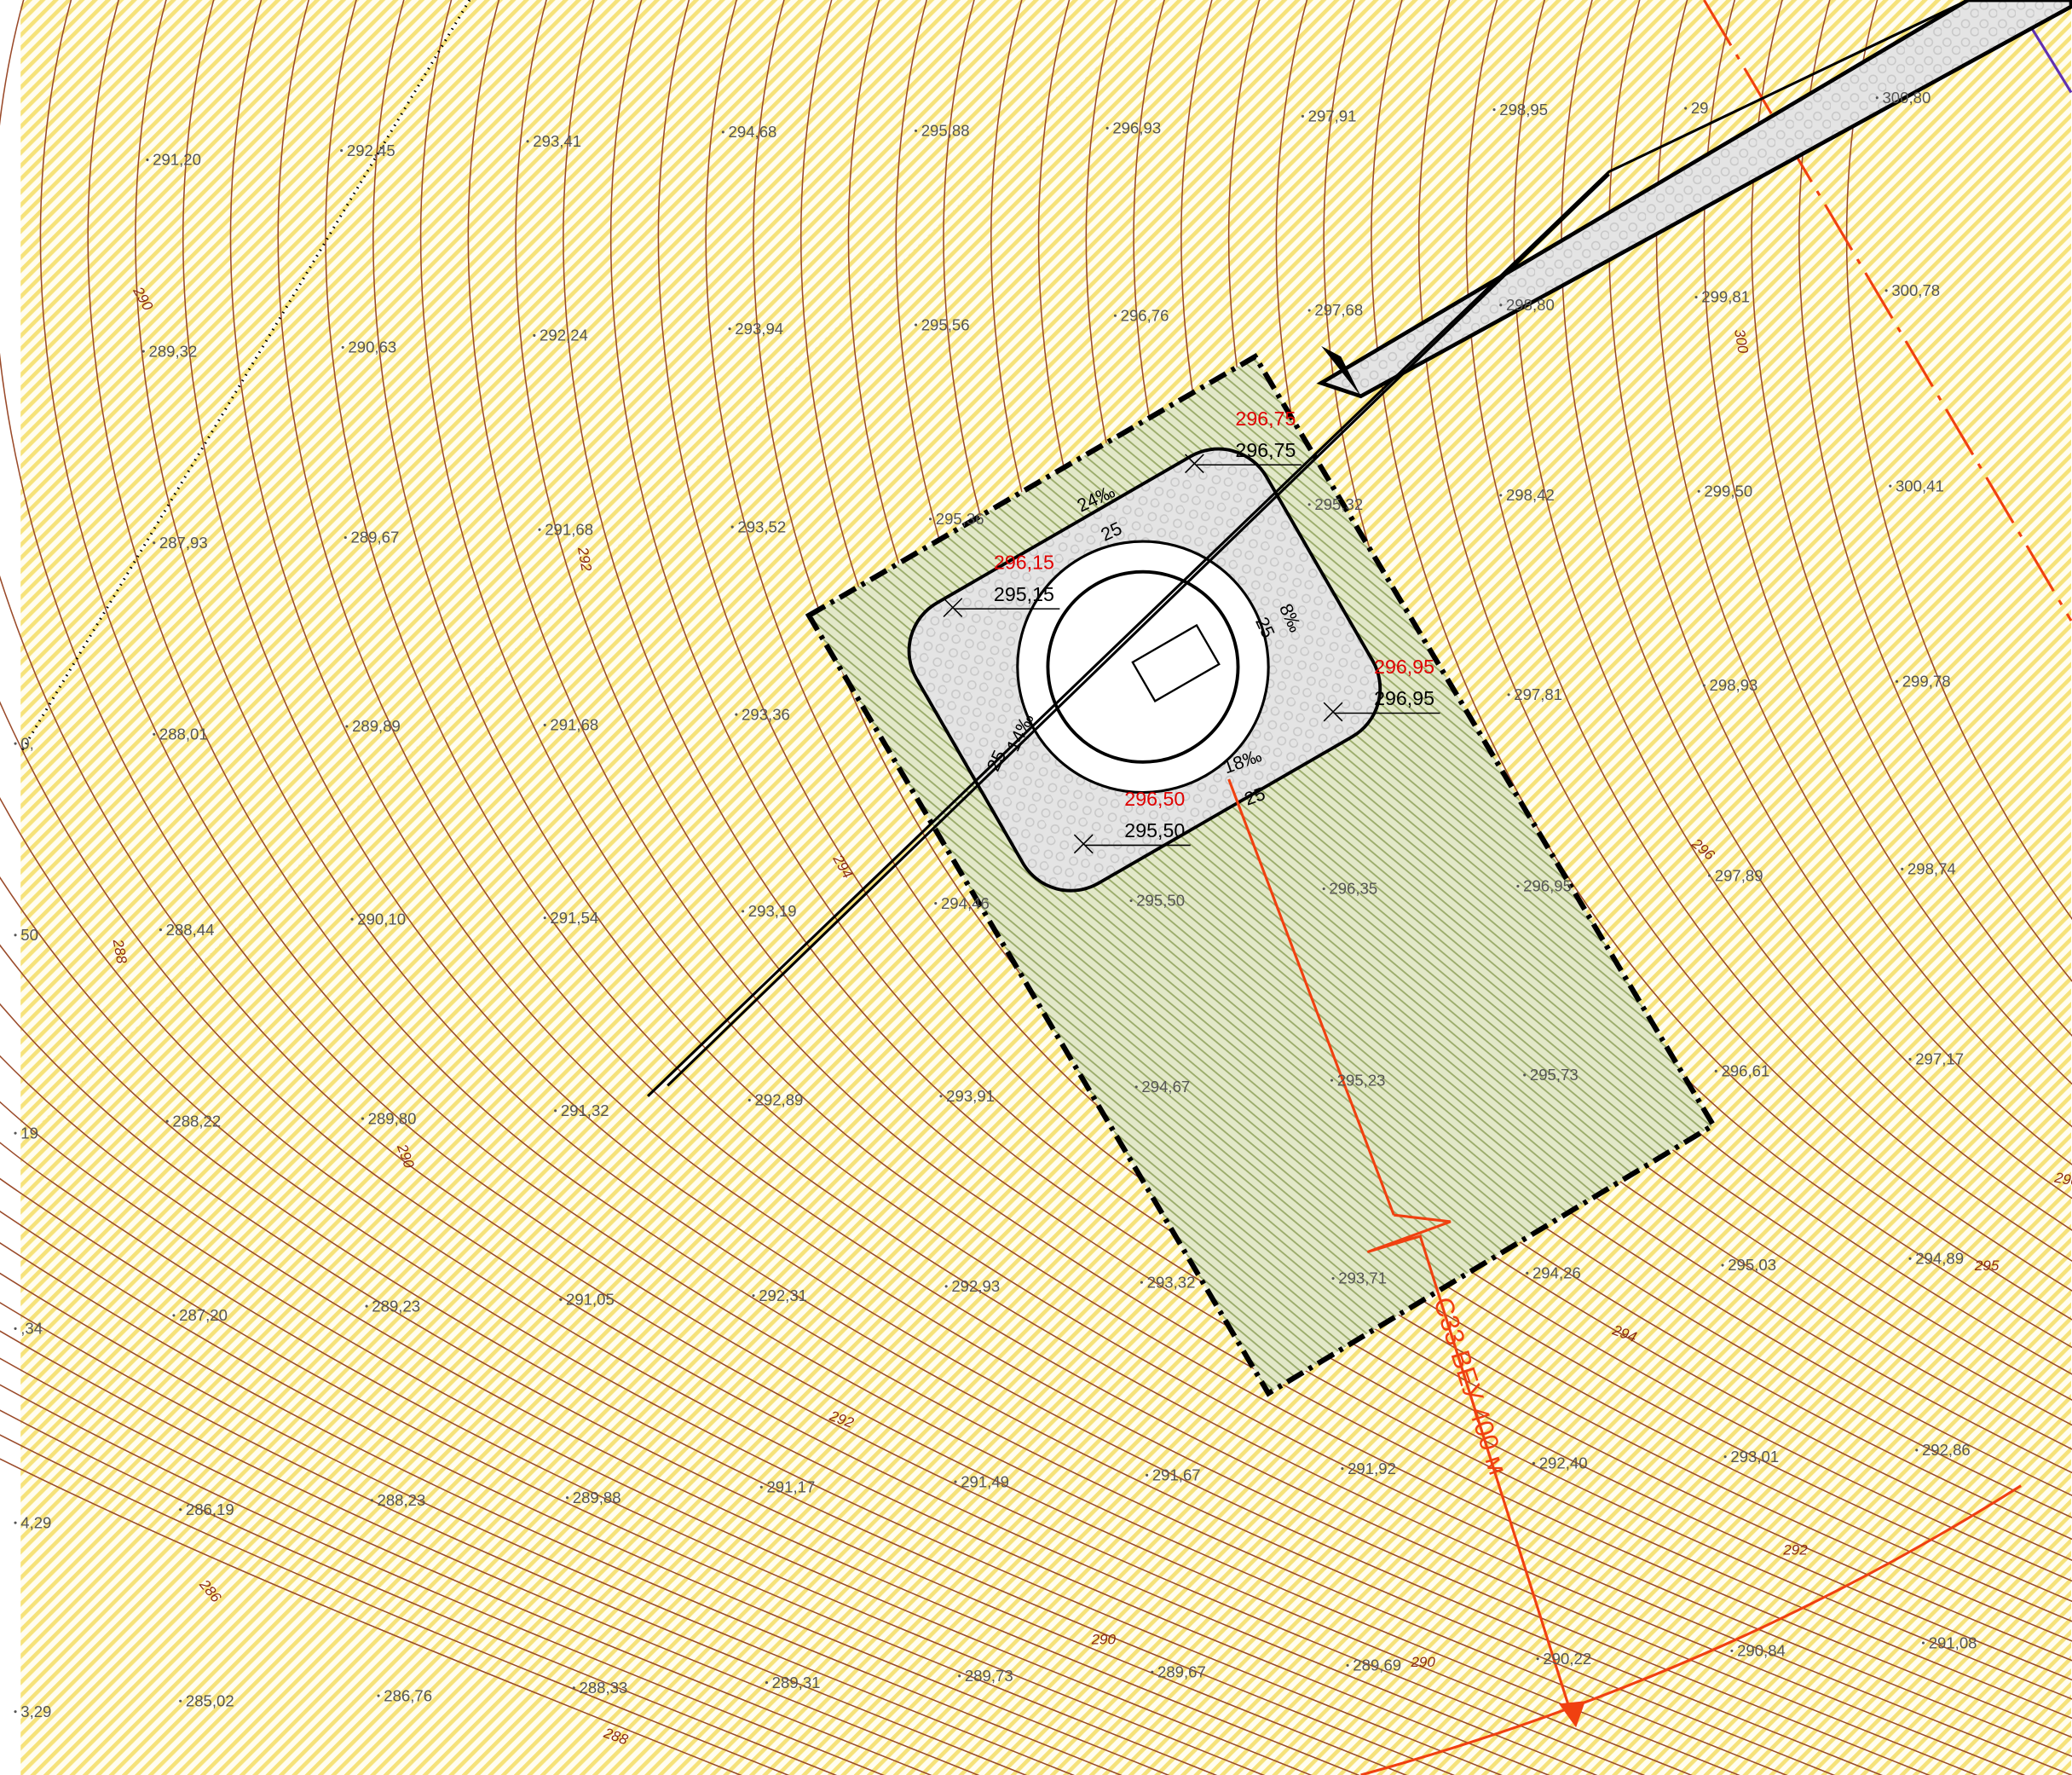 This screenshot has height=1775, width=2072. What do you see at coordinates (971, 1096) in the screenshot?
I see `spot-elevation: 293,91` at bounding box center [971, 1096].